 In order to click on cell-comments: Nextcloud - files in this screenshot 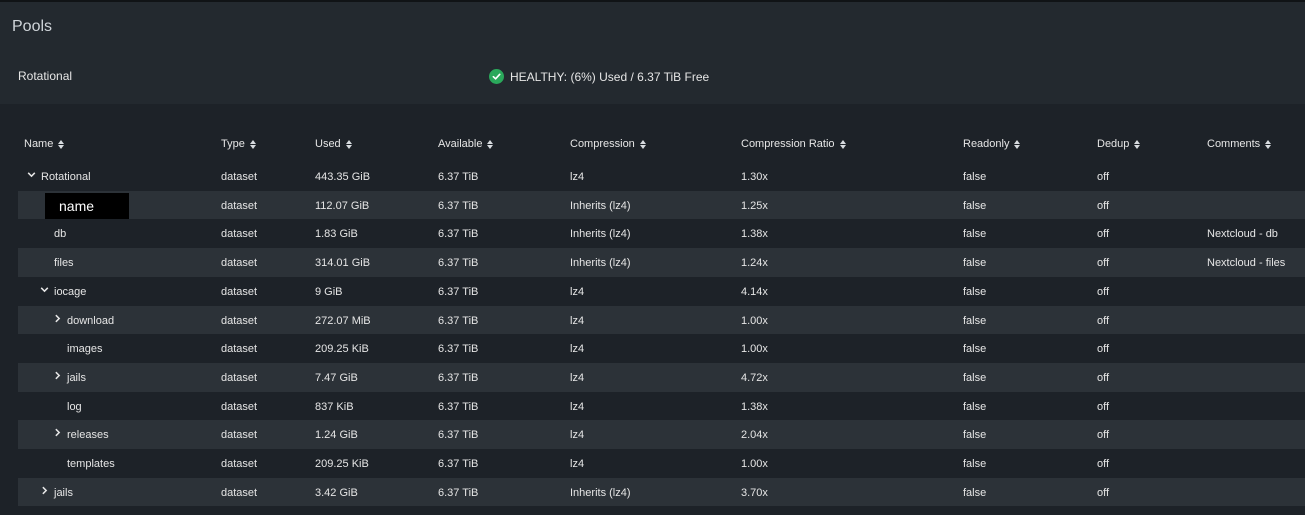, I will do `click(1246, 263)`.